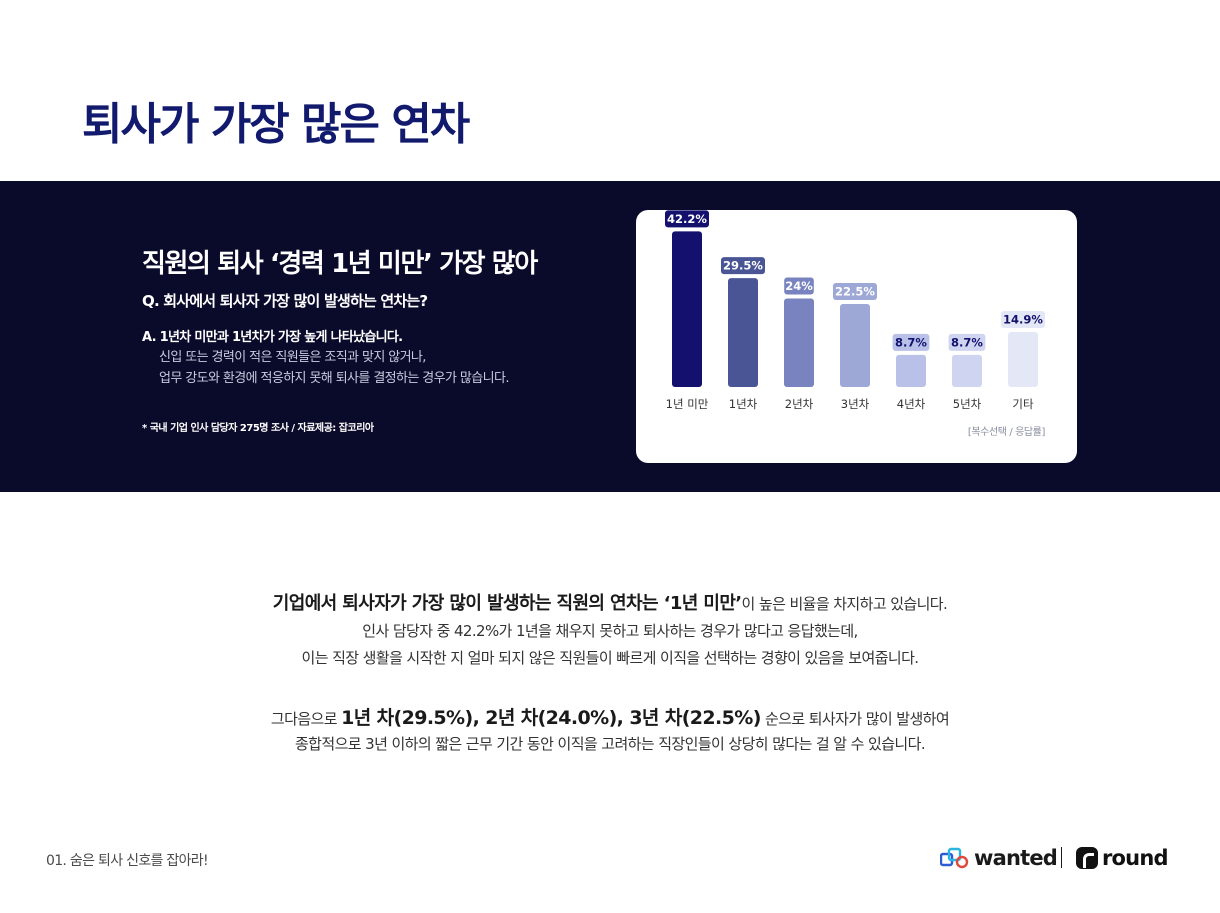  I want to click on value-label-4: 8.7%, so click(911, 342).